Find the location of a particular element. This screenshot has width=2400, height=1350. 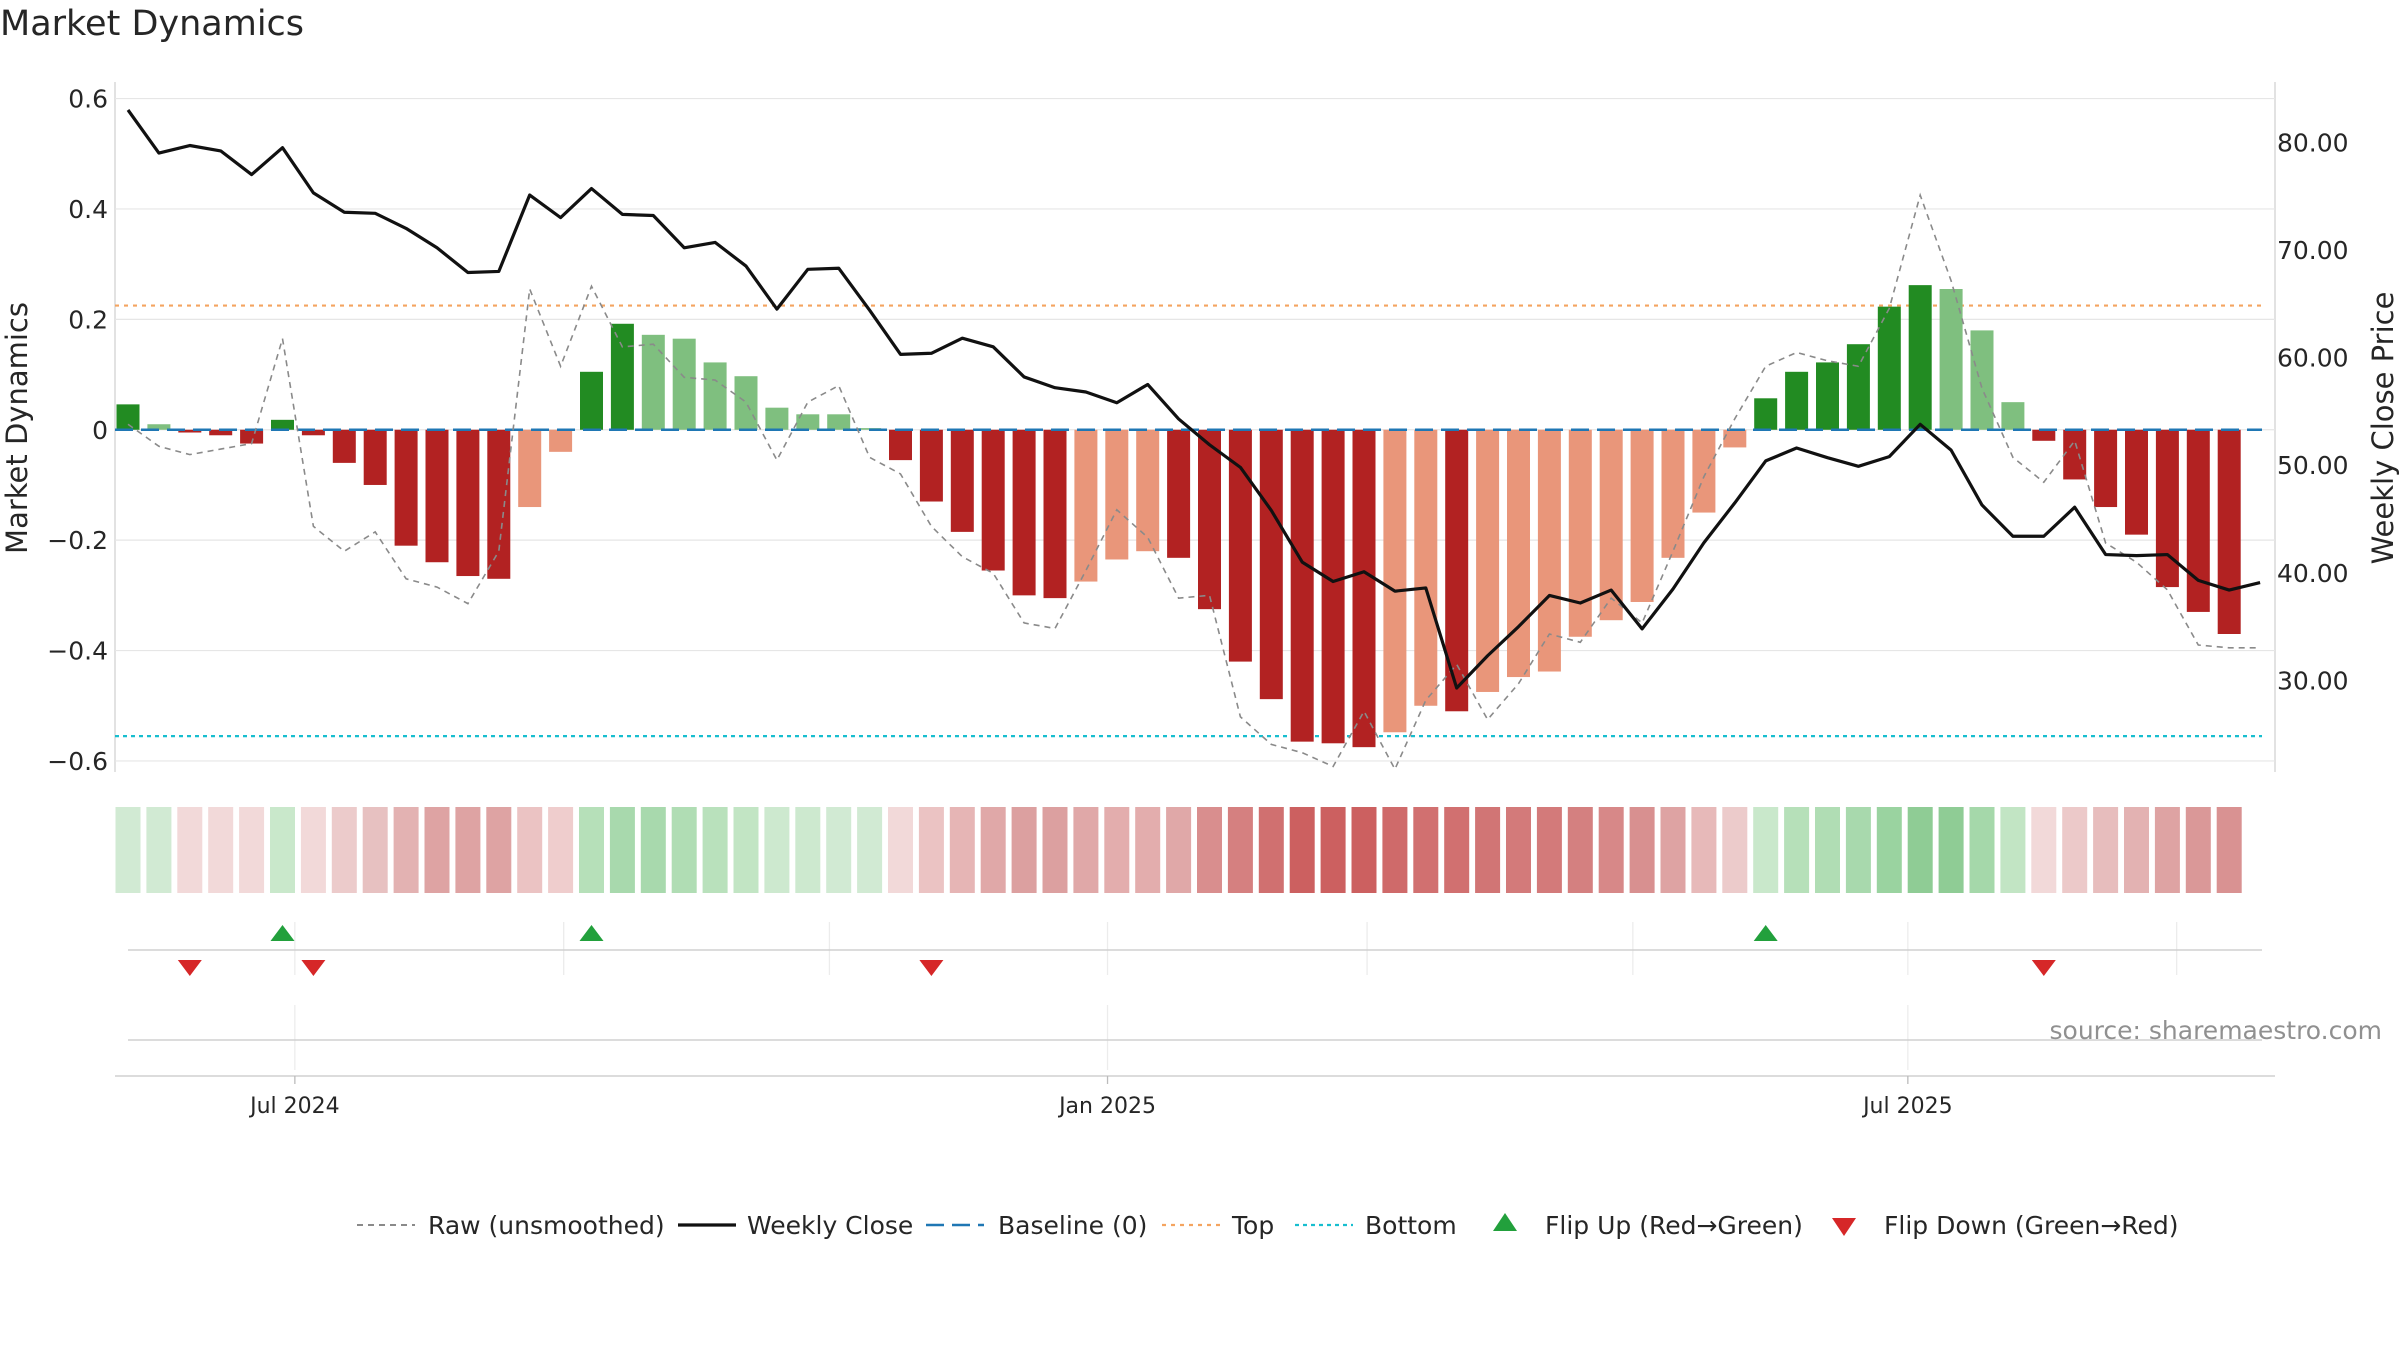

y-tick-label: −0.6 is located at coordinates (77, 761).